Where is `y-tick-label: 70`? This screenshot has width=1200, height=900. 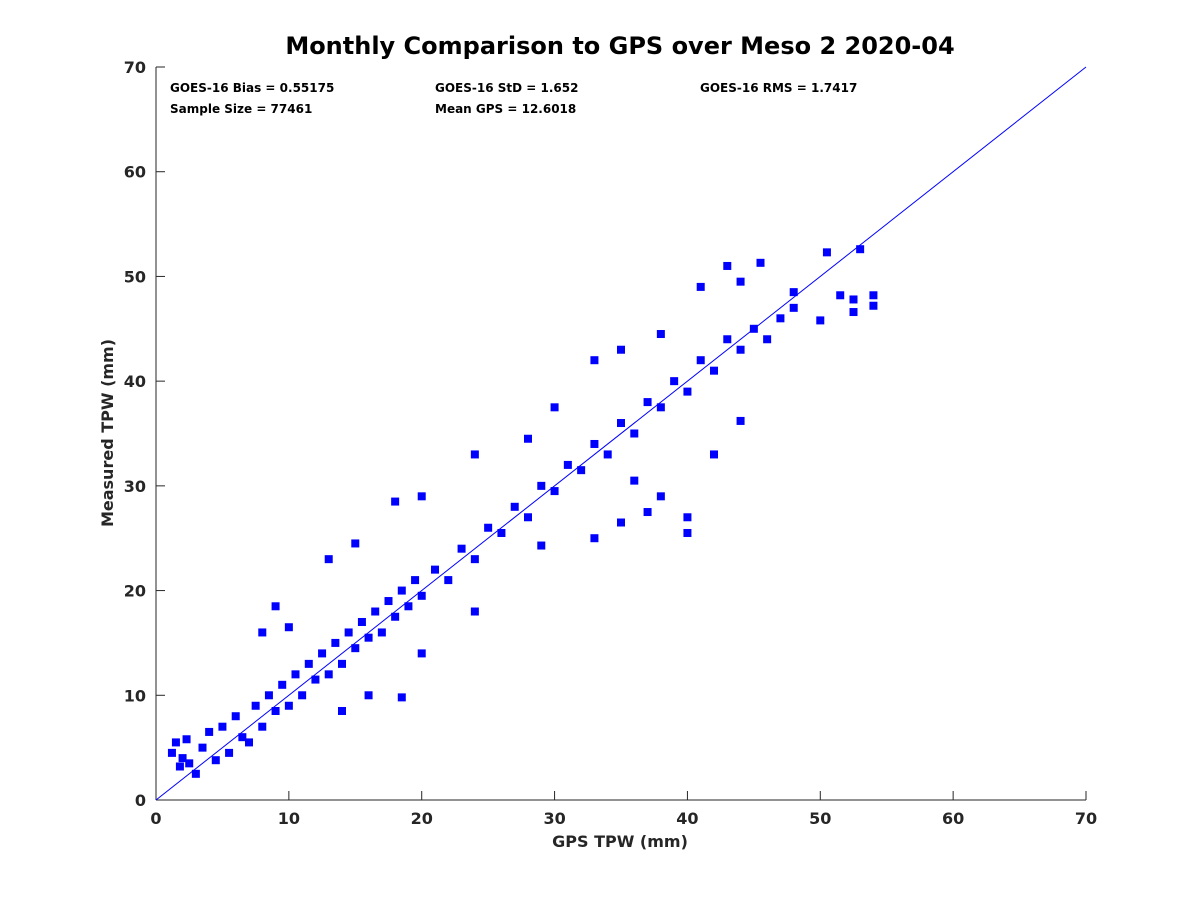 y-tick-label: 70 is located at coordinates (135, 67).